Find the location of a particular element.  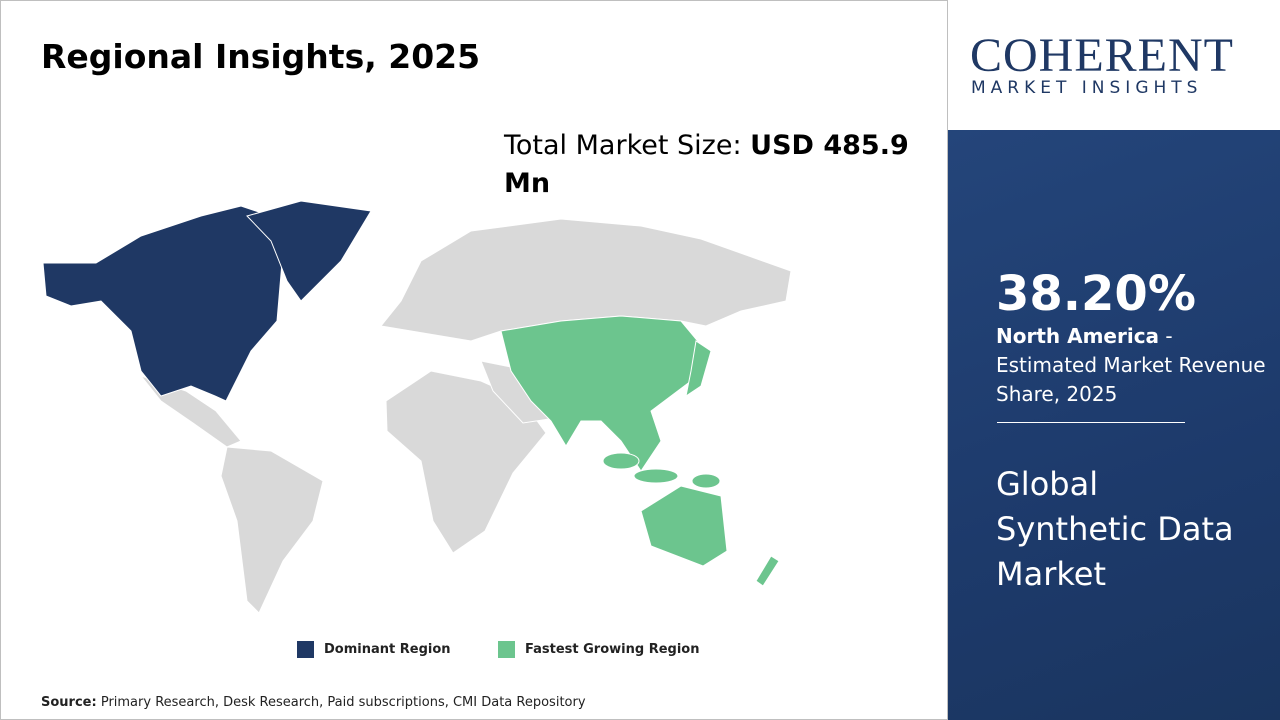

description: - Estimated Market Revenue Share, 2025 is located at coordinates (1131, 365).